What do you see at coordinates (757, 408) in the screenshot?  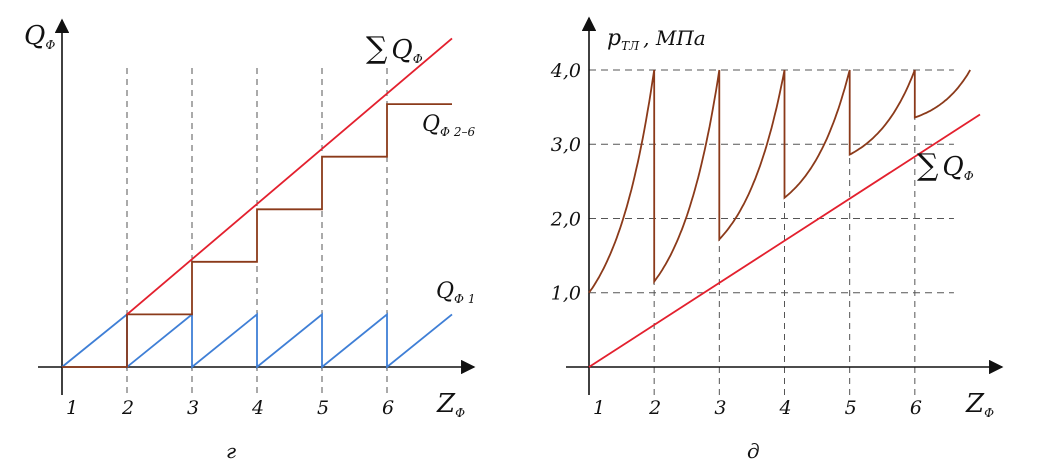 I see `right-x-ticks: 1 2 3 4 5 6` at bounding box center [757, 408].